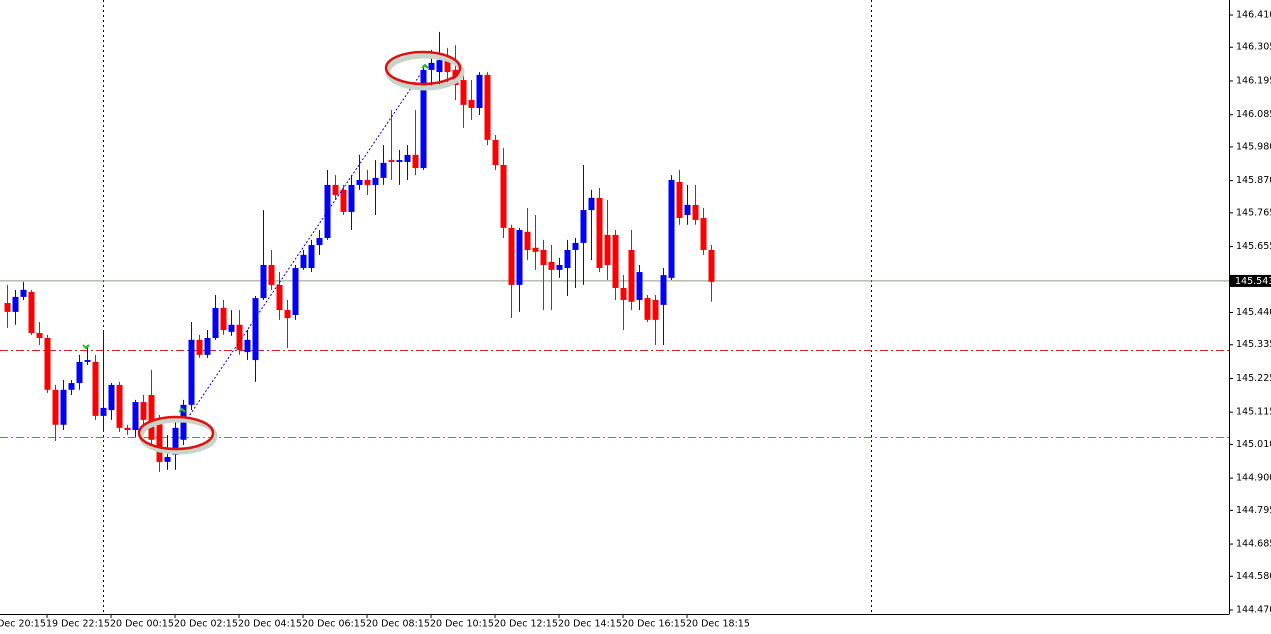 The image size is (1271, 634). Describe the element at coordinates (304, 245) in the screenshot. I see `trend-line` at that location.